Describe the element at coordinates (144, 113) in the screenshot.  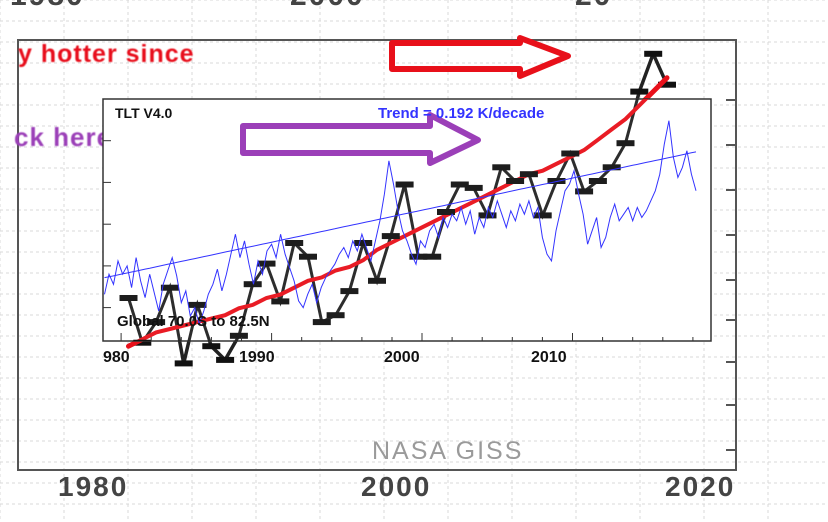
I see `inset-dataset-label: TLT V4.0` at that location.